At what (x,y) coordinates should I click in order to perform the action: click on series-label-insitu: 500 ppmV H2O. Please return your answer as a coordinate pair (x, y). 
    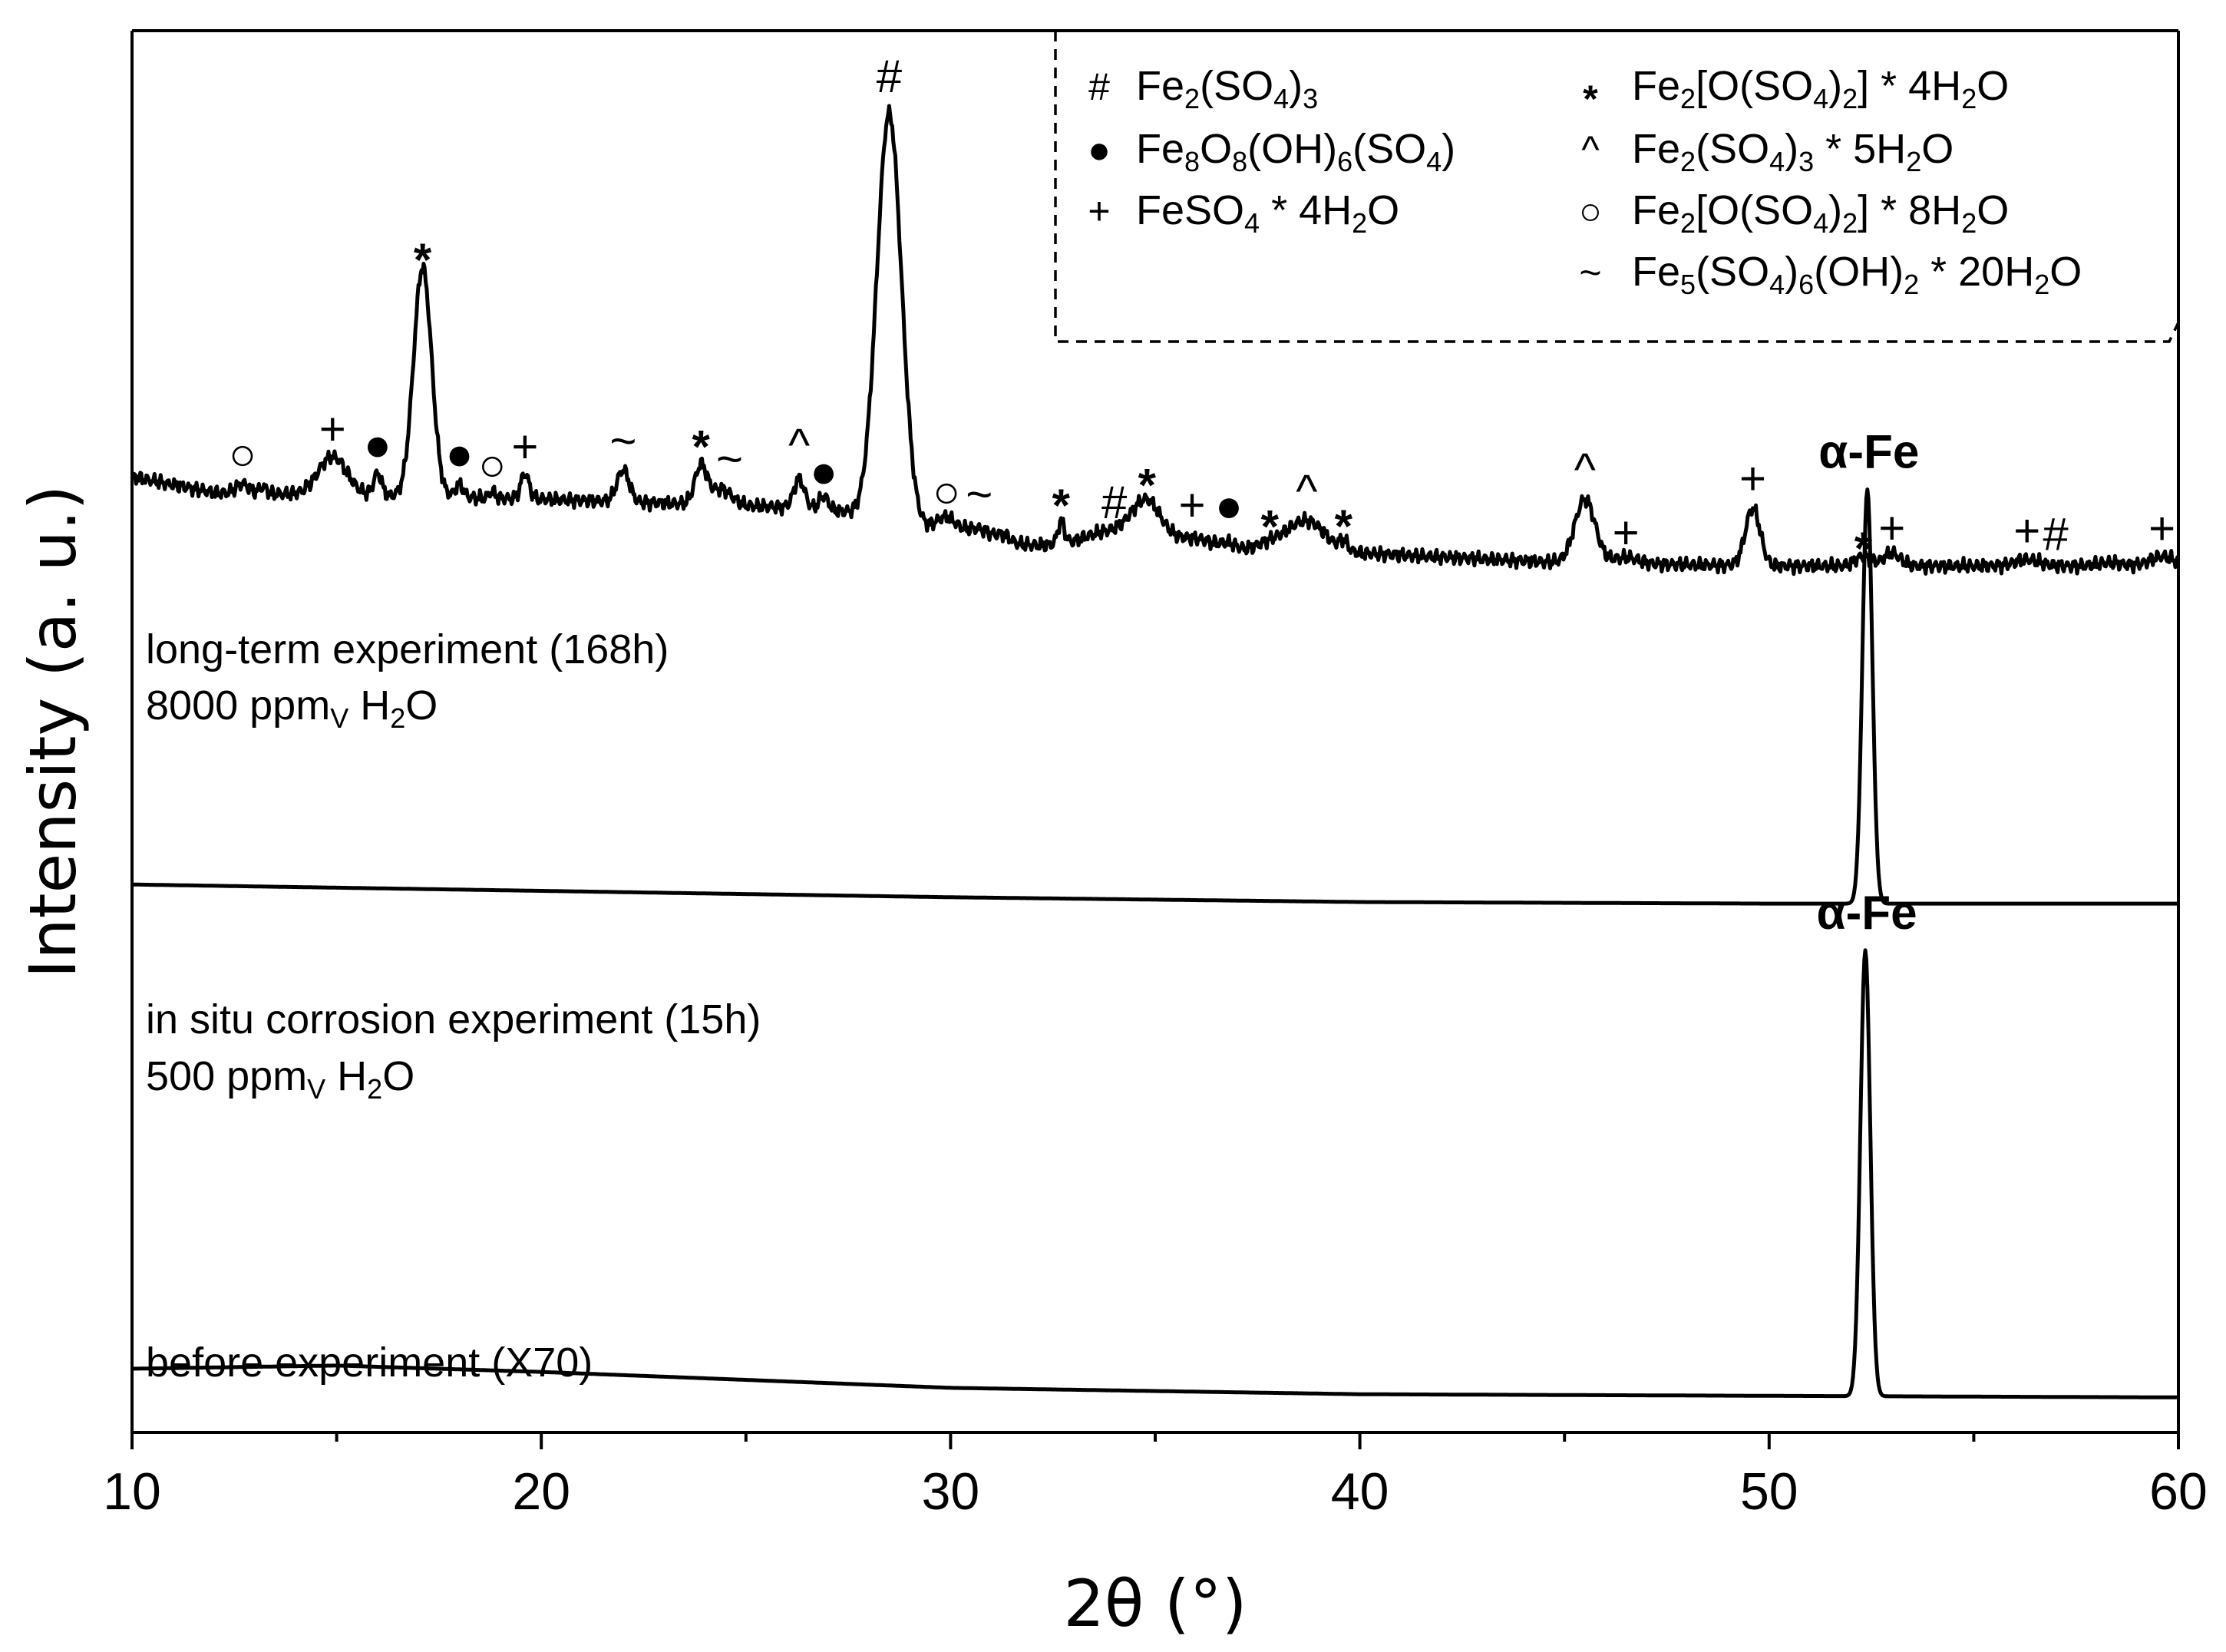
    Looking at the image, I should click on (280, 1079).